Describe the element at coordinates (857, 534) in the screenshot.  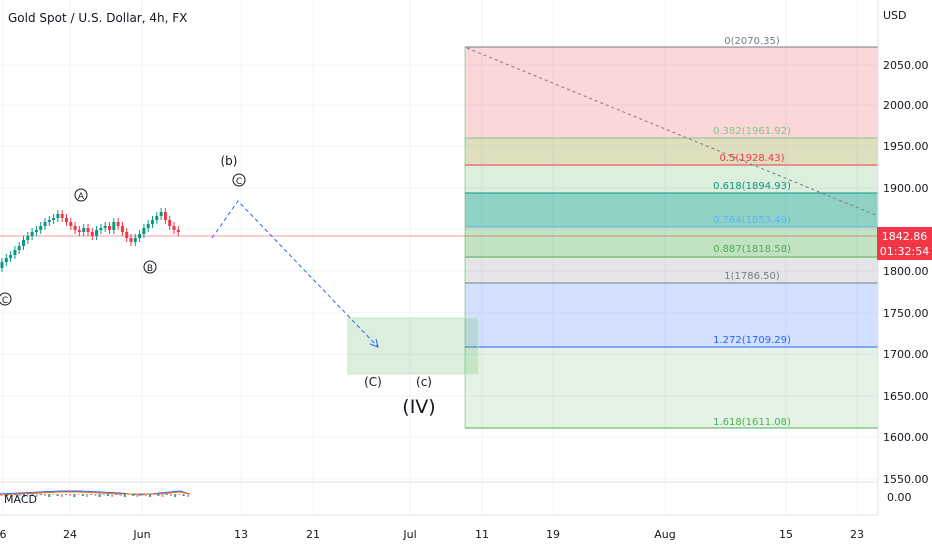
I see `x-tick: 23` at that location.